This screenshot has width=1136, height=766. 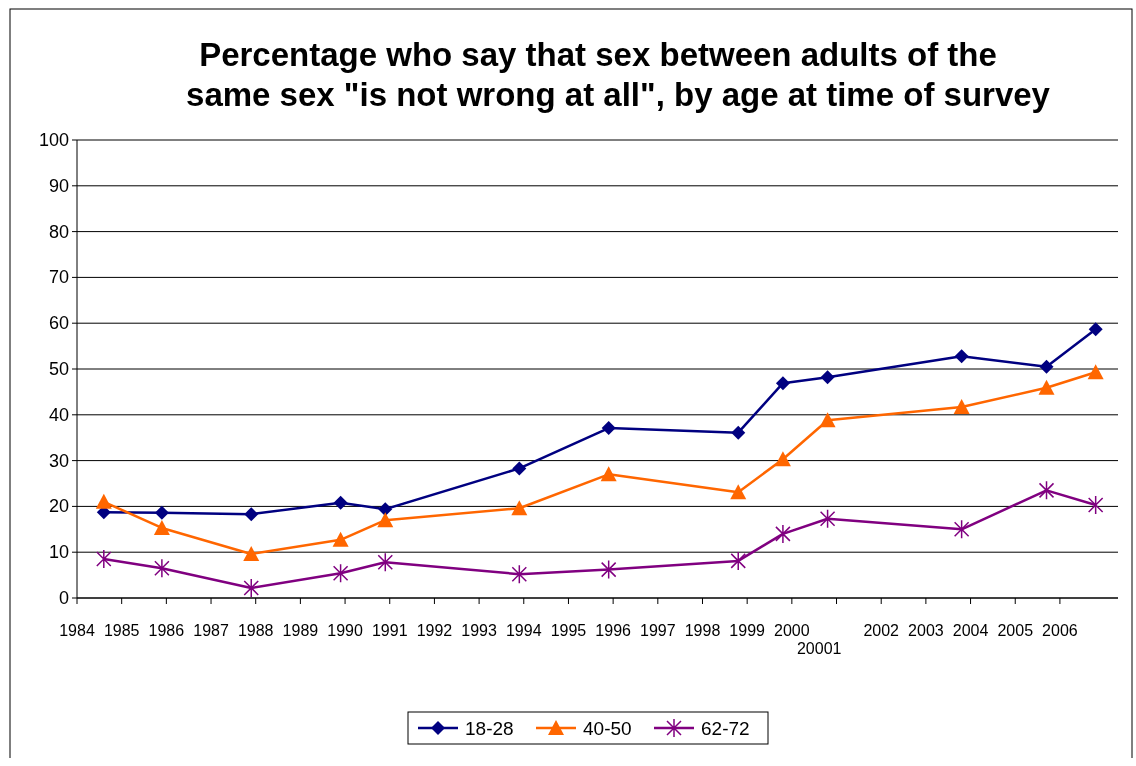 What do you see at coordinates (58, 506) in the screenshot?
I see `y-tick-label: 20` at bounding box center [58, 506].